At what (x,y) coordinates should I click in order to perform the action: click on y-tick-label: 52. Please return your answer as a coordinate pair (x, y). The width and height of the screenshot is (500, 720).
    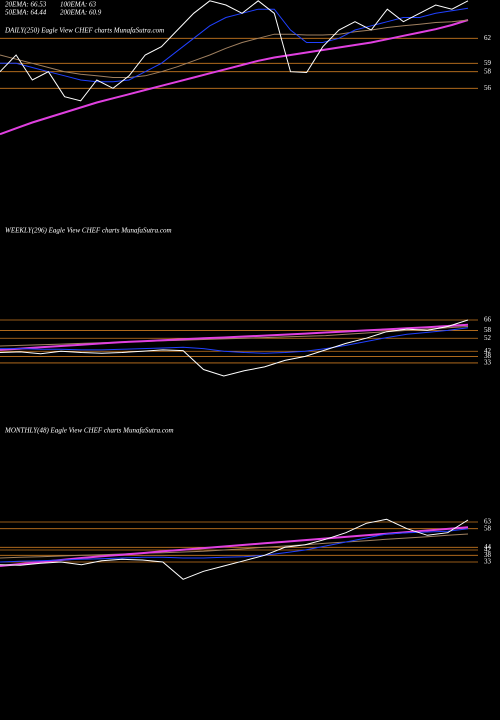
    Looking at the image, I should click on (488, 338).